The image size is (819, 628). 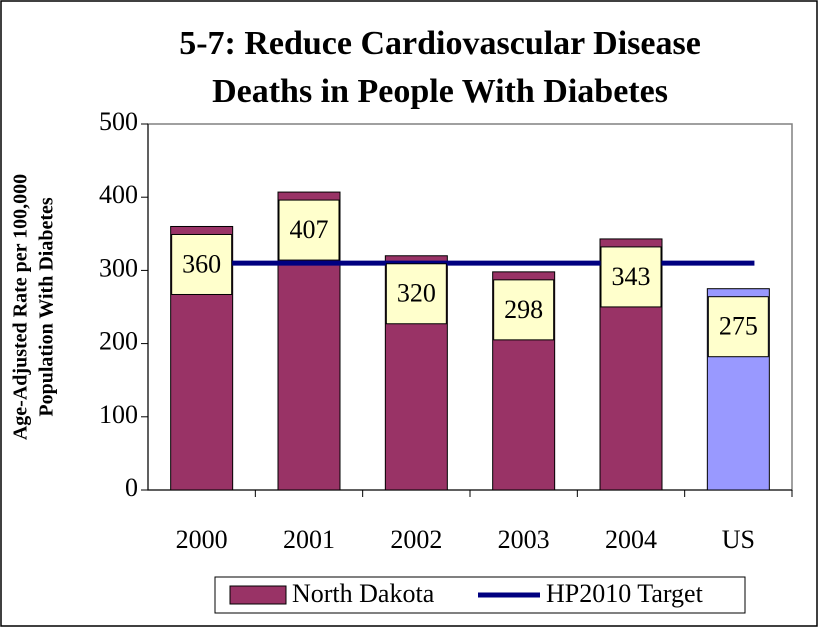 What do you see at coordinates (258, 595) in the screenshot?
I see `legend-swatch` at bounding box center [258, 595].